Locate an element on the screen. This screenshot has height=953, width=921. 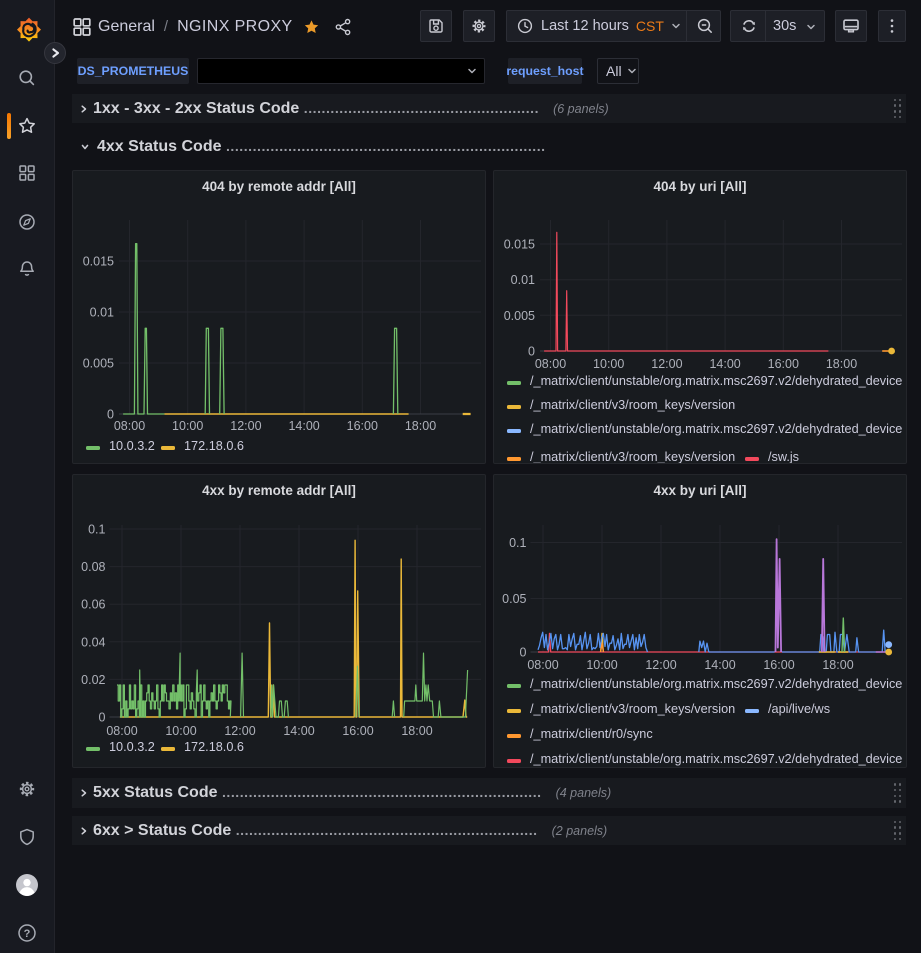
svg-text: 0.06 is located at coordinates (93, 605).